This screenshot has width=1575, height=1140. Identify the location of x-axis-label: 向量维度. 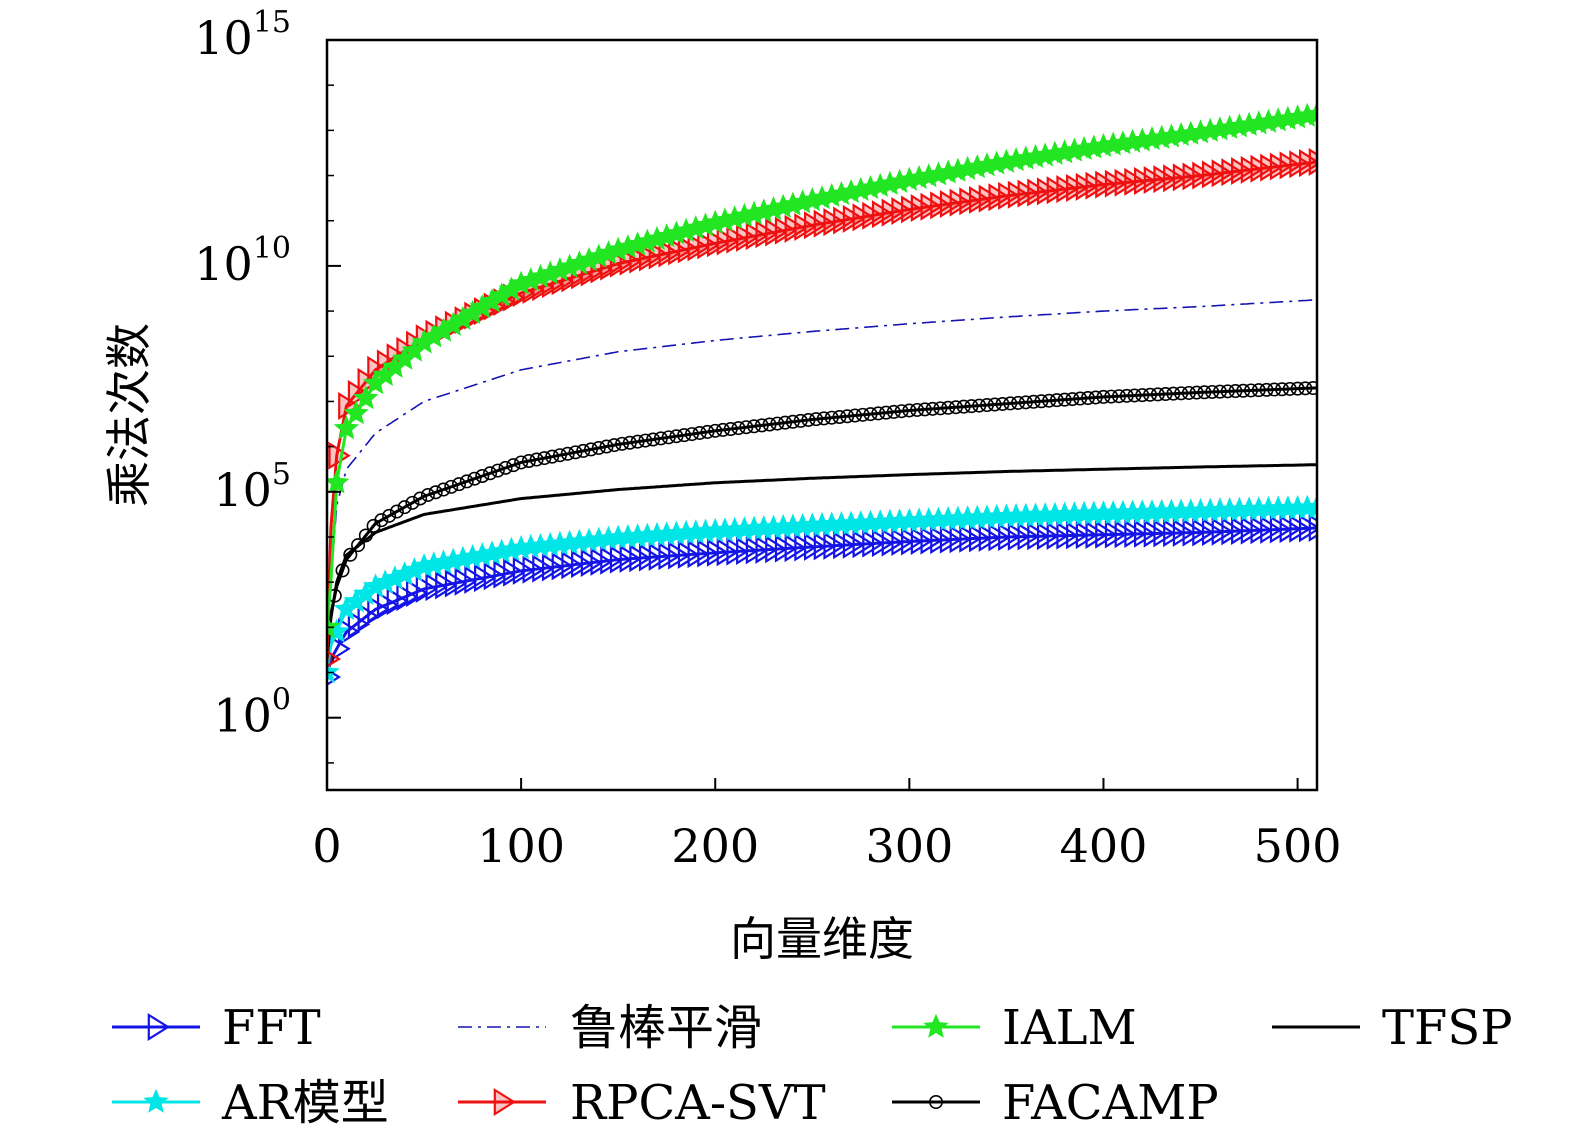
(822, 939).